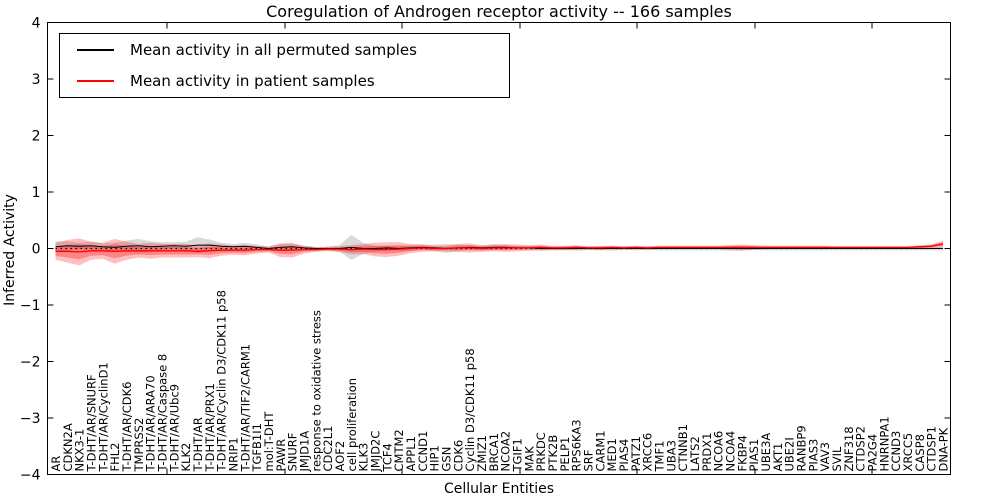 This screenshot has width=1000, height=500. I want to click on x-category-label: NRIP1, so click(234, 454).